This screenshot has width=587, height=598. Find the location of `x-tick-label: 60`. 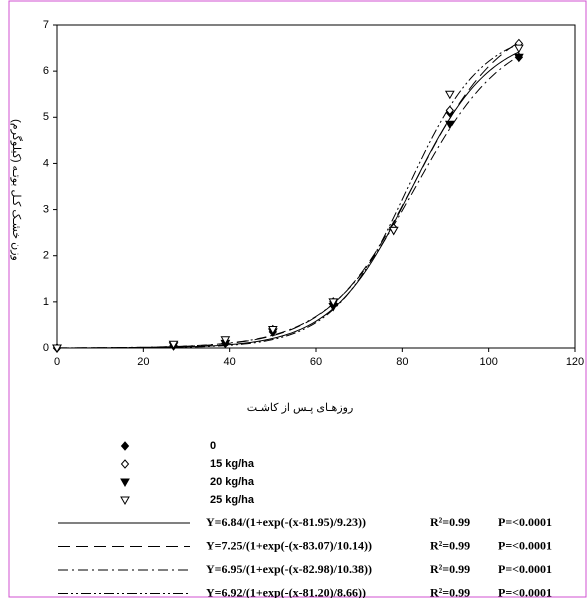

x-tick-label: 60 is located at coordinates (316, 362).